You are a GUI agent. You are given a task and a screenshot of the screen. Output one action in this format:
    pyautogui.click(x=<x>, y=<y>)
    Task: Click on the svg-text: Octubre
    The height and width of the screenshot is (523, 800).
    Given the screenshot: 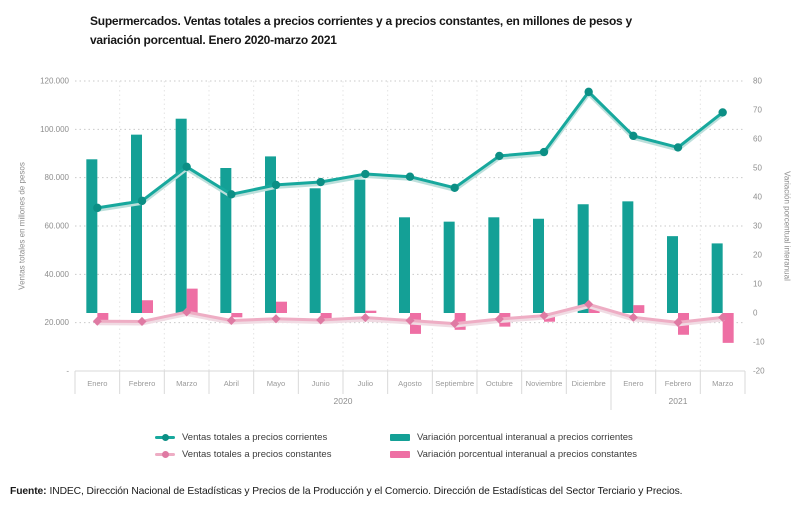 What is the action you would take?
    pyautogui.click(x=499, y=383)
    